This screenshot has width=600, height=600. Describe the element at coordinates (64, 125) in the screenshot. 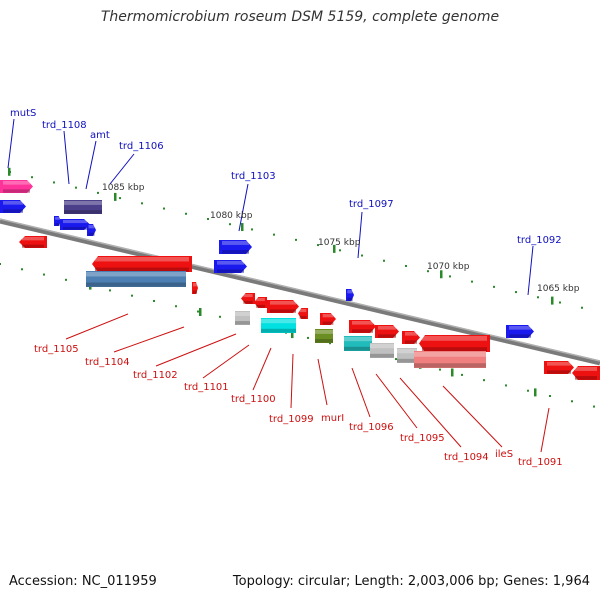

I see `gene-label: trd_1108` at that location.